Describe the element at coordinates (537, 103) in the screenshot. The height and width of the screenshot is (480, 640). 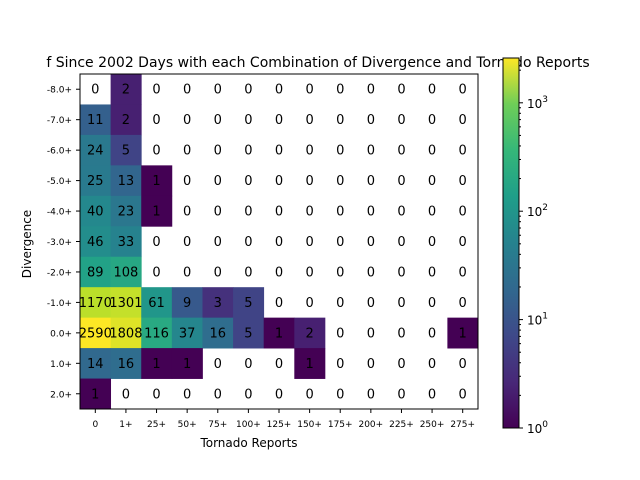
I see `colorbar-tick-label: 10³` at that location.